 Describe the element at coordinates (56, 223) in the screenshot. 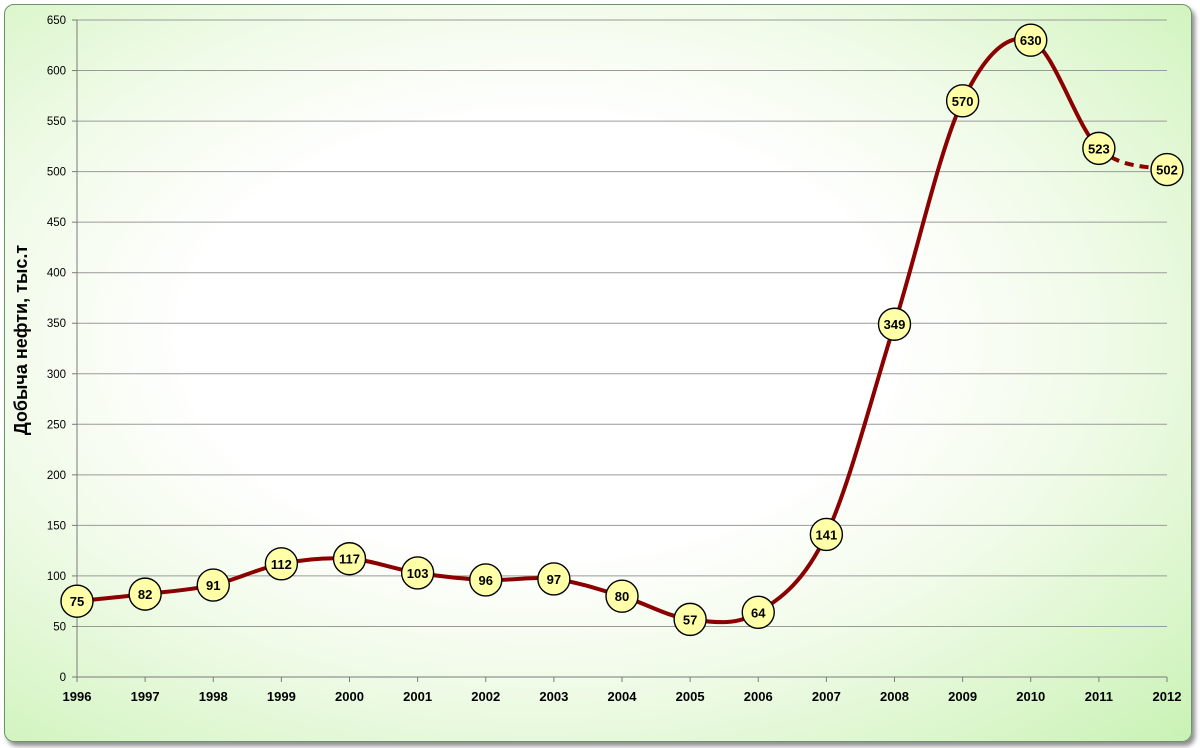

I see `y-tick-label: 450` at that location.